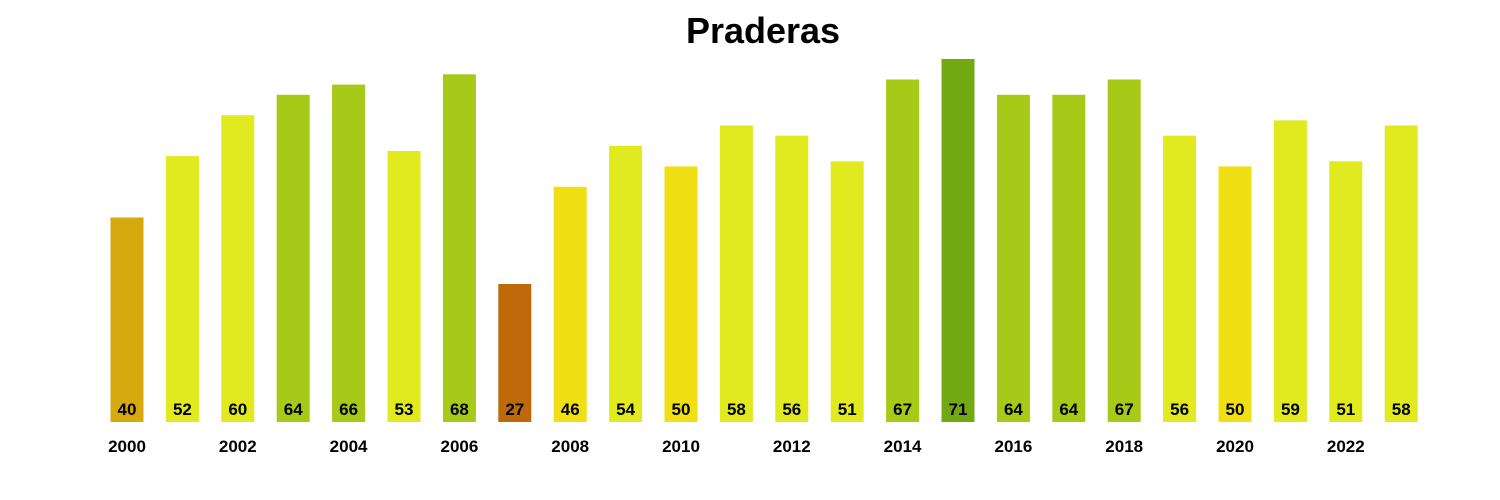 The width and height of the screenshot is (1500, 500). What do you see at coordinates (404, 409) in the screenshot?
I see `value-label-2005: 53` at bounding box center [404, 409].